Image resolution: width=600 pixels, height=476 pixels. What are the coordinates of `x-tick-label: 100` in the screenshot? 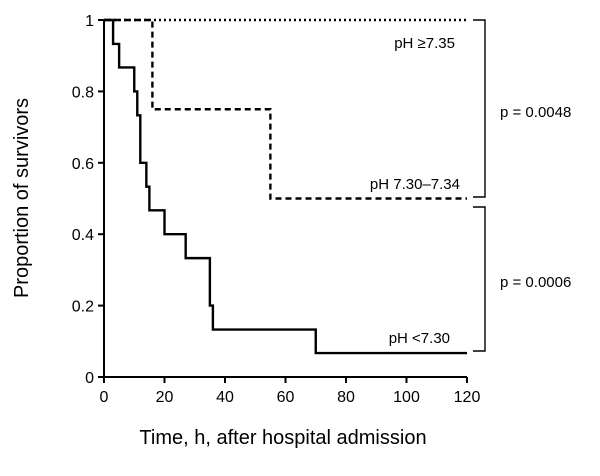 It's located at (406, 397).